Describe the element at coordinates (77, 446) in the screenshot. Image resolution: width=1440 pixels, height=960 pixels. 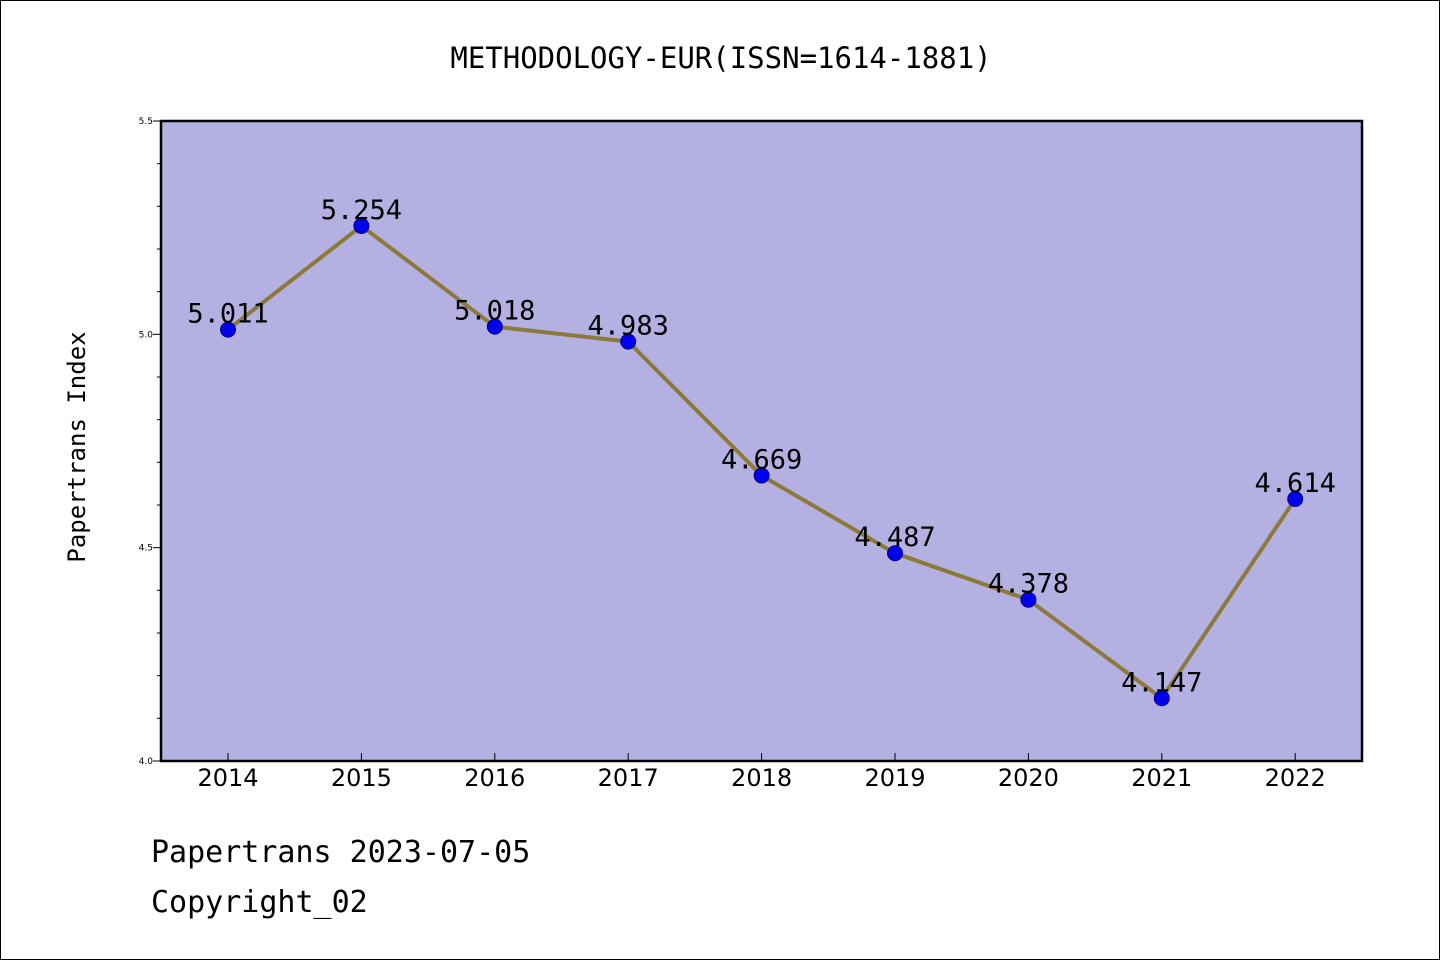
I see `y-axis-label: Papertrans Index` at that location.